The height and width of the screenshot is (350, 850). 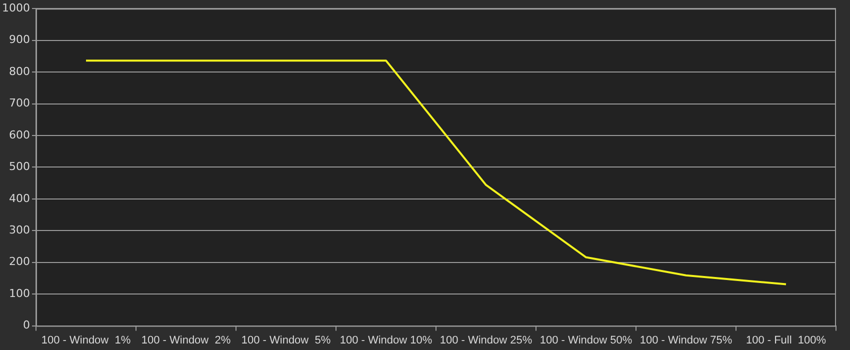 What do you see at coordinates (786, 340) in the screenshot?
I see `x-tick-label: 100 - Full 100%` at bounding box center [786, 340].